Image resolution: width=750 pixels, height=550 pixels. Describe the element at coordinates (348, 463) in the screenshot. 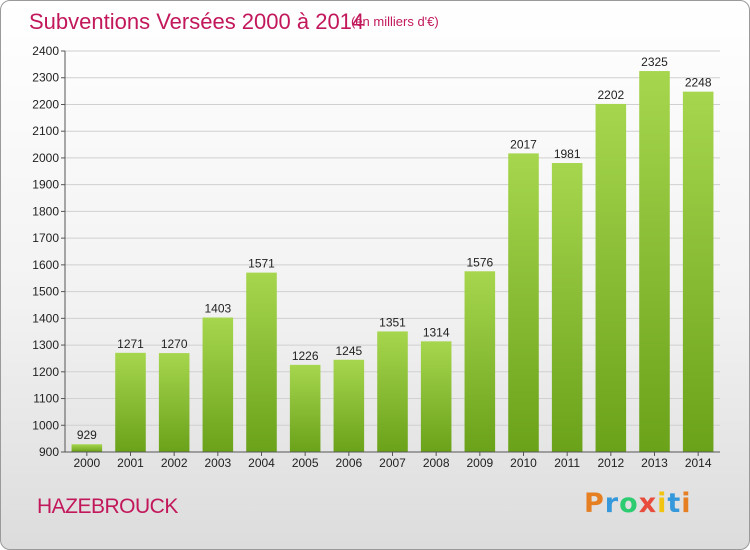

I see `x-tick-label: 2006` at that location.